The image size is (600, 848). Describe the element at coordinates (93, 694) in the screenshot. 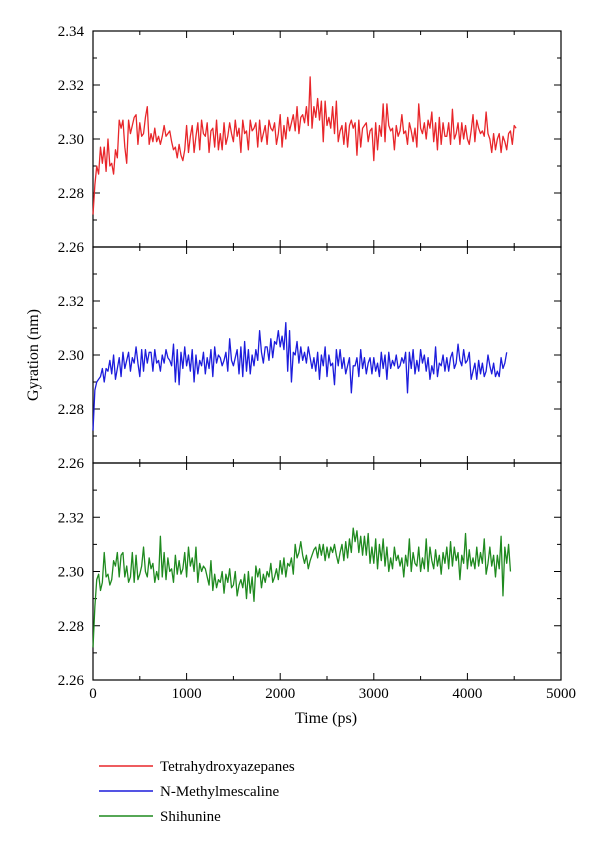

I see `x-tick-label: 0` at that location.